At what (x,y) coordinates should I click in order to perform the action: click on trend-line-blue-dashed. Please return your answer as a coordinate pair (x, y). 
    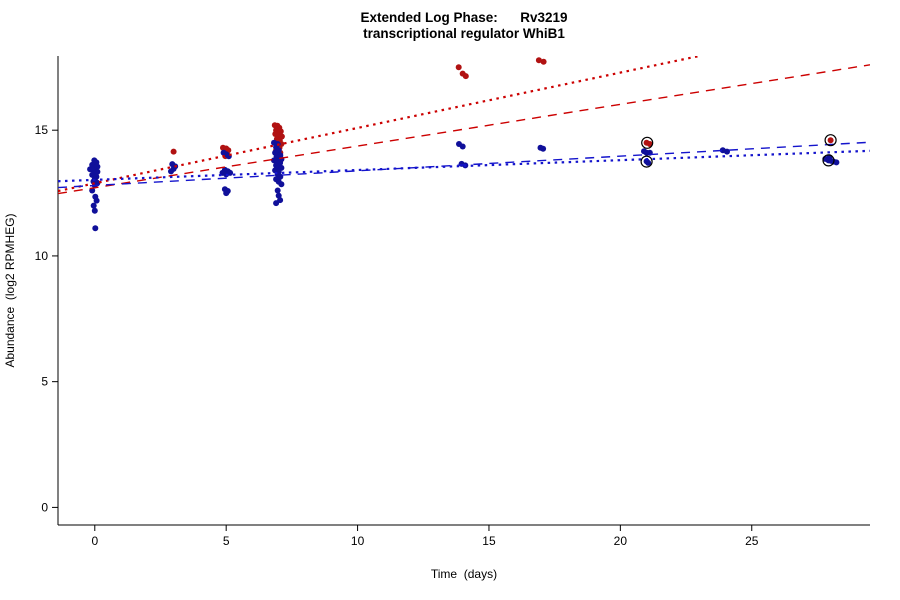
    Looking at the image, I should click on (464, 165).